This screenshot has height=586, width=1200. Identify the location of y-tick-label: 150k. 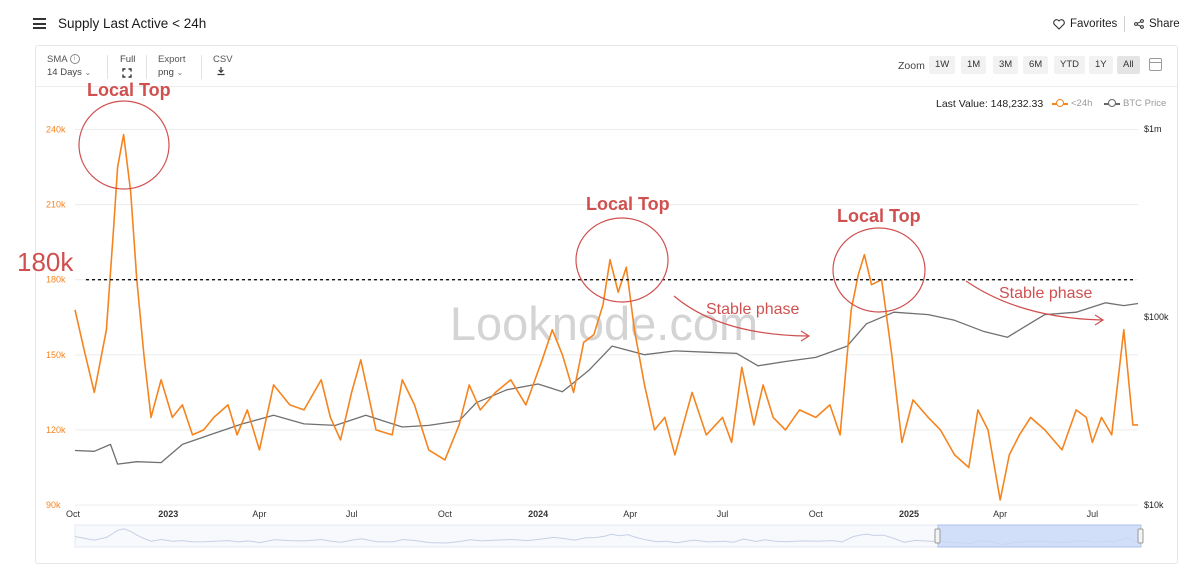
(56, 355).